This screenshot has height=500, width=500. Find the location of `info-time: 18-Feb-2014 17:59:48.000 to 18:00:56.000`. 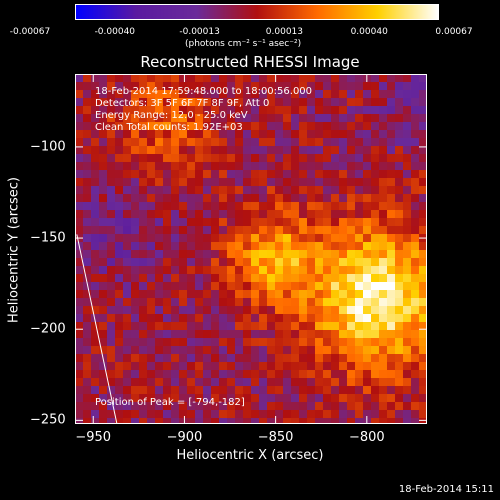

info-time: 18-Feb-2014 17:59:48.000 to 18:00:56.000 is located at coordinates (204, 91).